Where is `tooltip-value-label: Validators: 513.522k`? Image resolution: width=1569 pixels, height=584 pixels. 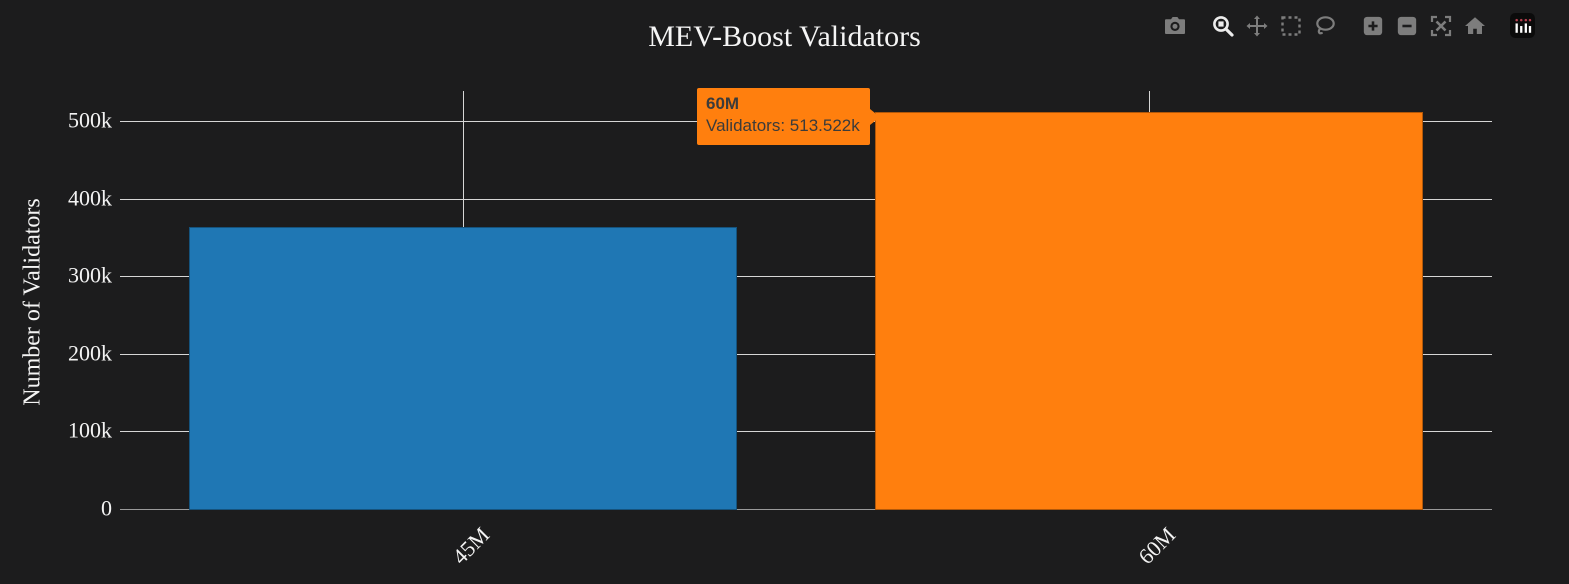
tooltip-value-label: Validators: 513.522k is located at coordinates (783, 126).